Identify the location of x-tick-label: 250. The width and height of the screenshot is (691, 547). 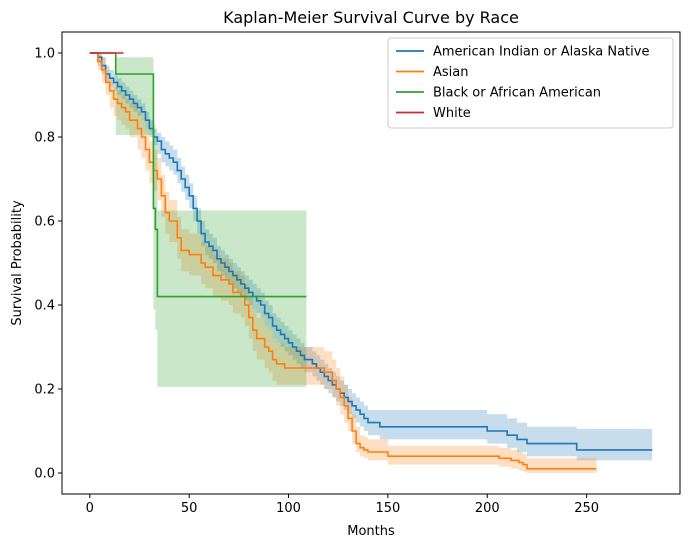
(586, 508).